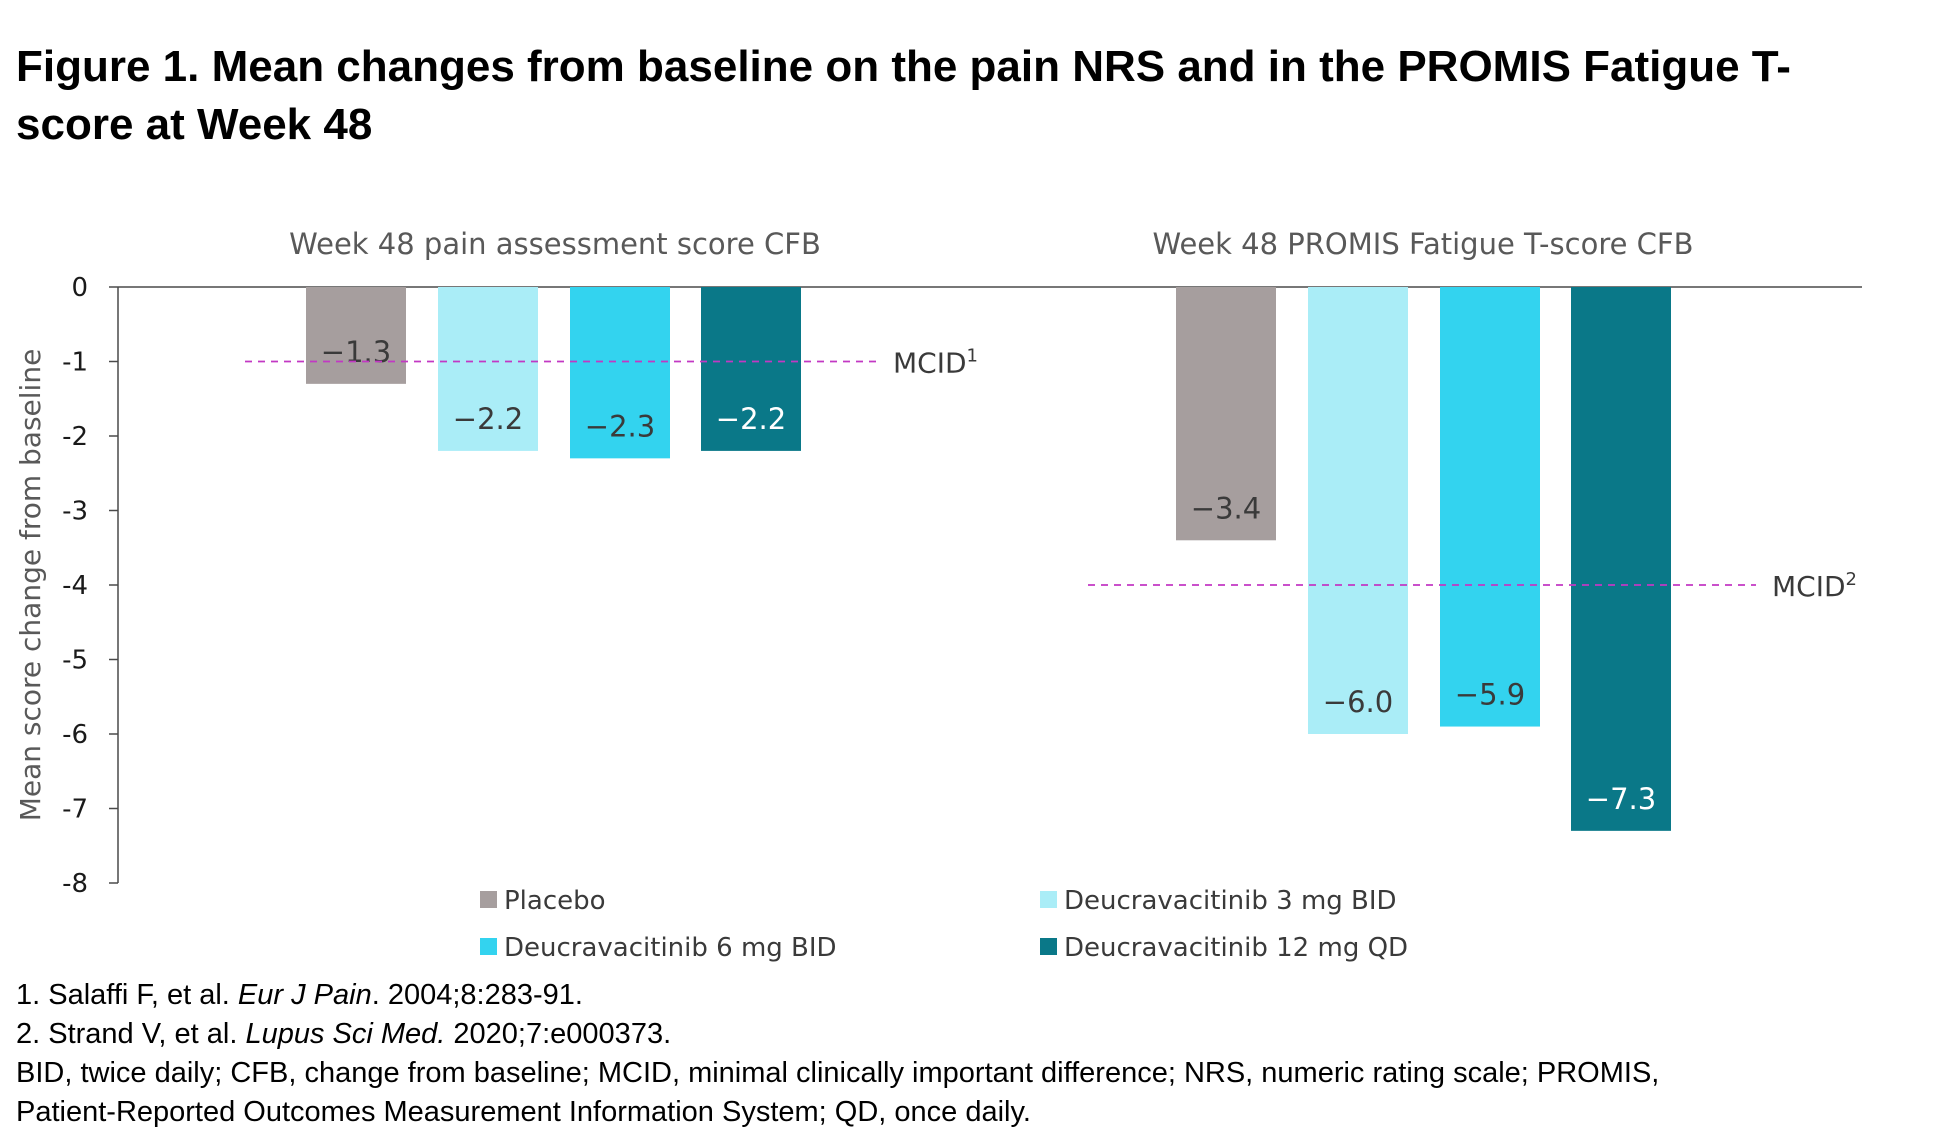 The height and width of the screenshot is (1143, 1938). What do you see at coordinates (75, 437) in the screenshot?
I see `y-tick-label: -2` at bounding box center [75, 437].